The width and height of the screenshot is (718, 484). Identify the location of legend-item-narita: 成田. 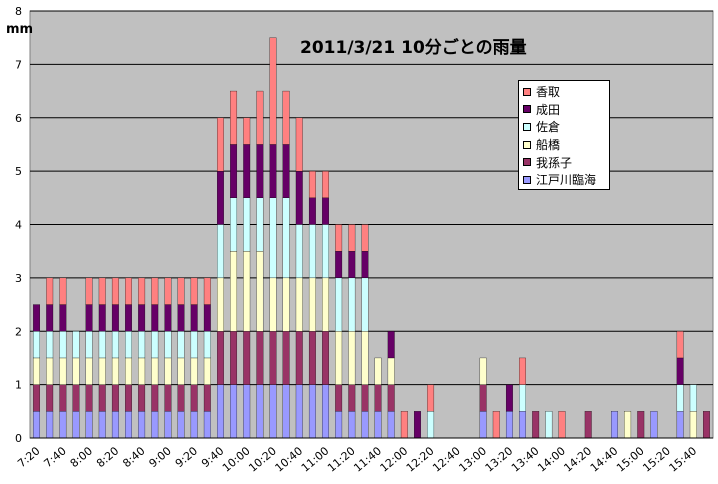
(566, 110).